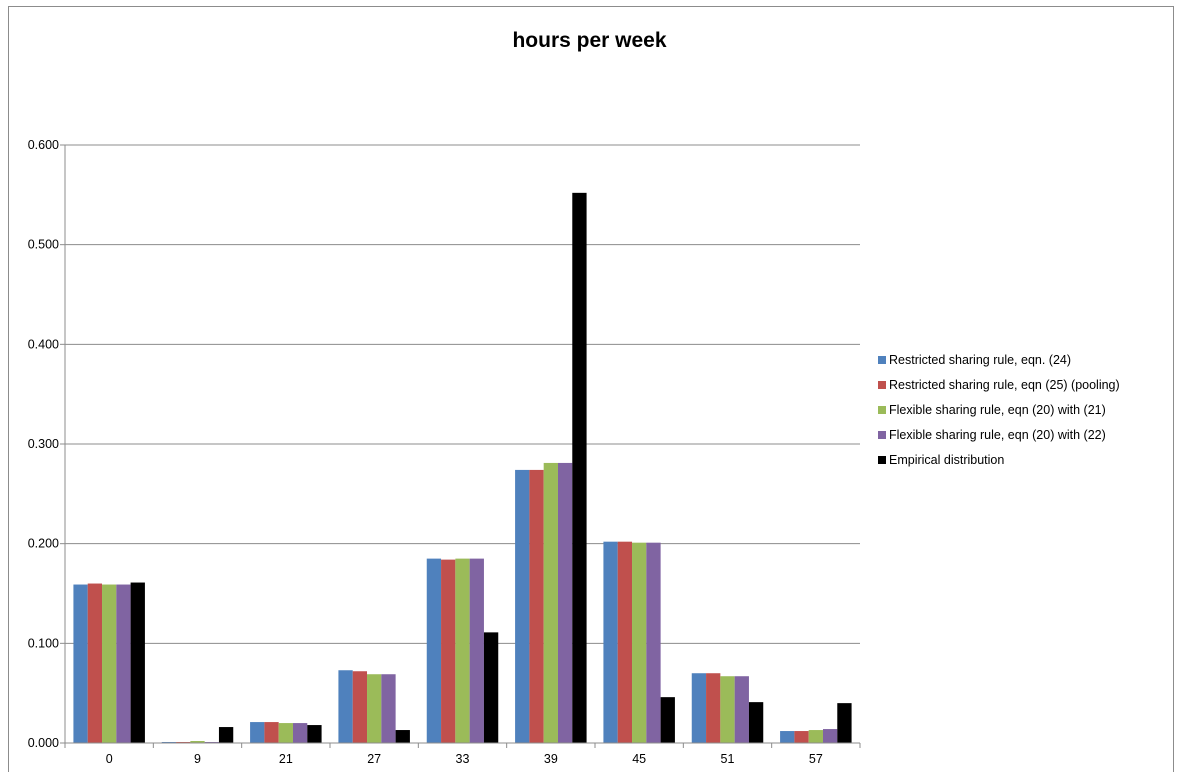 The height and width of the screenshot is (772, 1179). Describe the element at coordinates (197, 759) in the screenshot. I see `x-tick-label: 9` at that location.